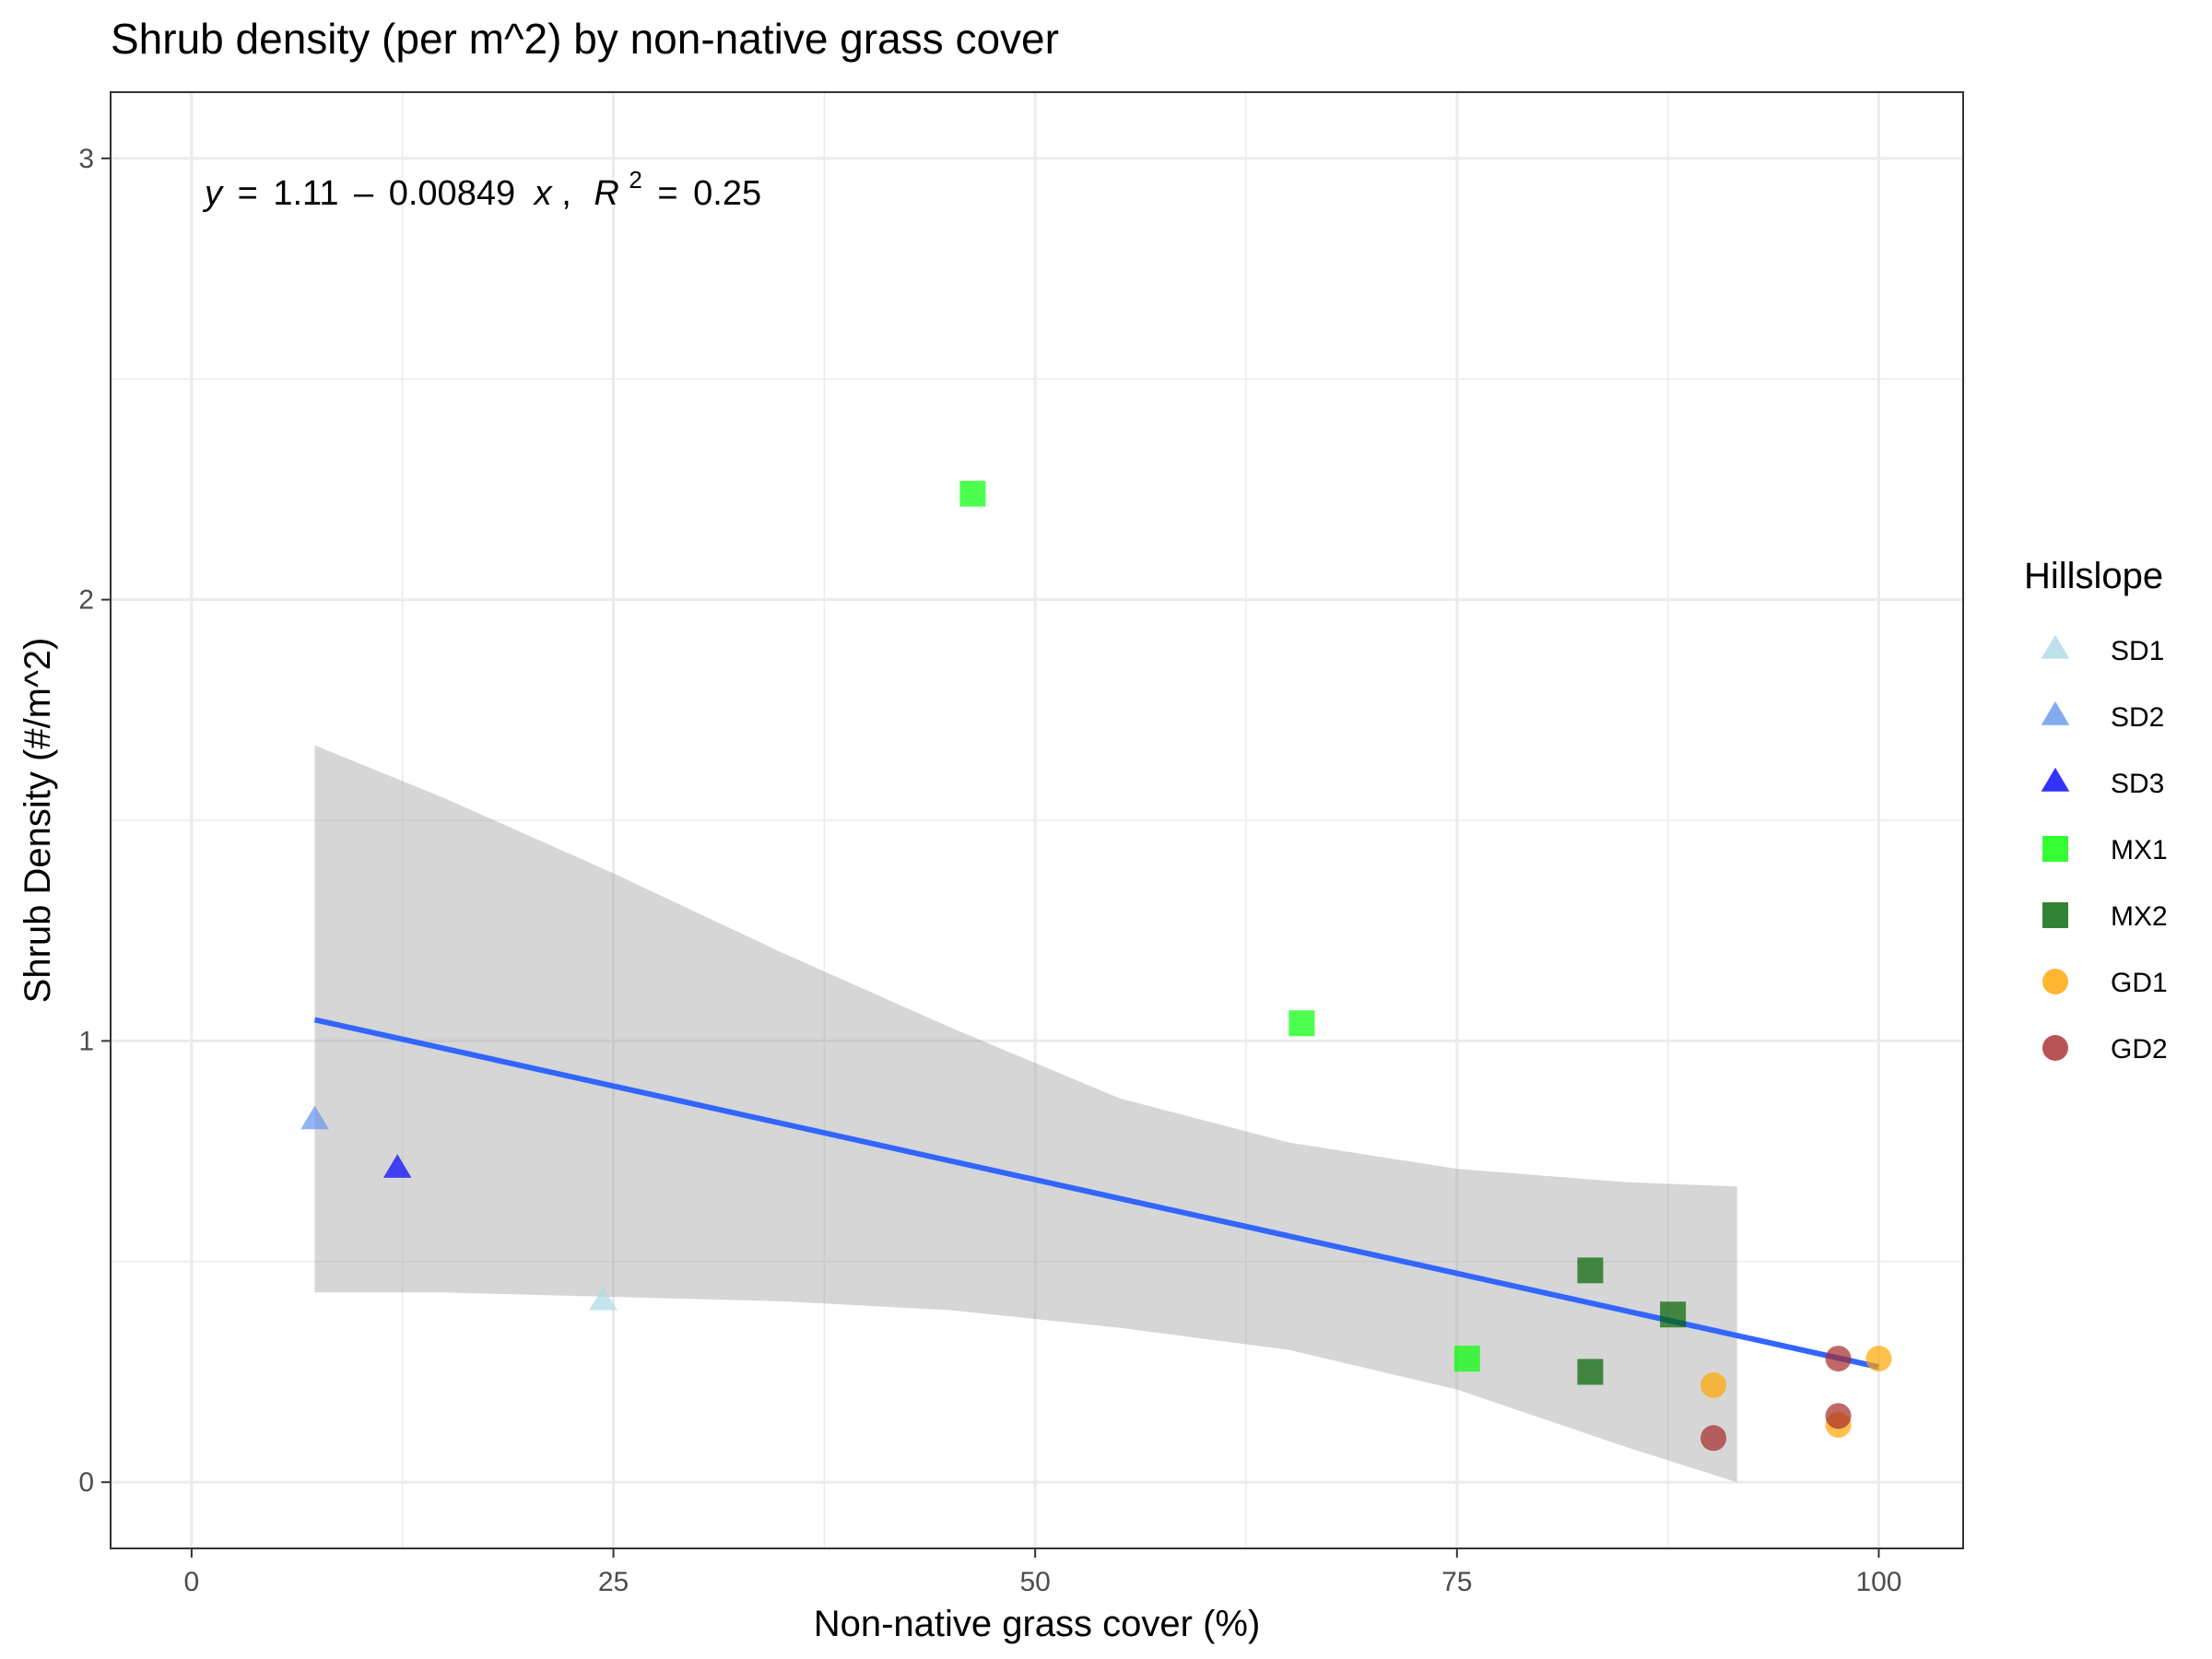 Image resolution: width=2212 pixels, height=1659 pixels. Describe the element at coordinates (86, 1041) in the screenshot. I see `y-tick-label: 1` at that location.